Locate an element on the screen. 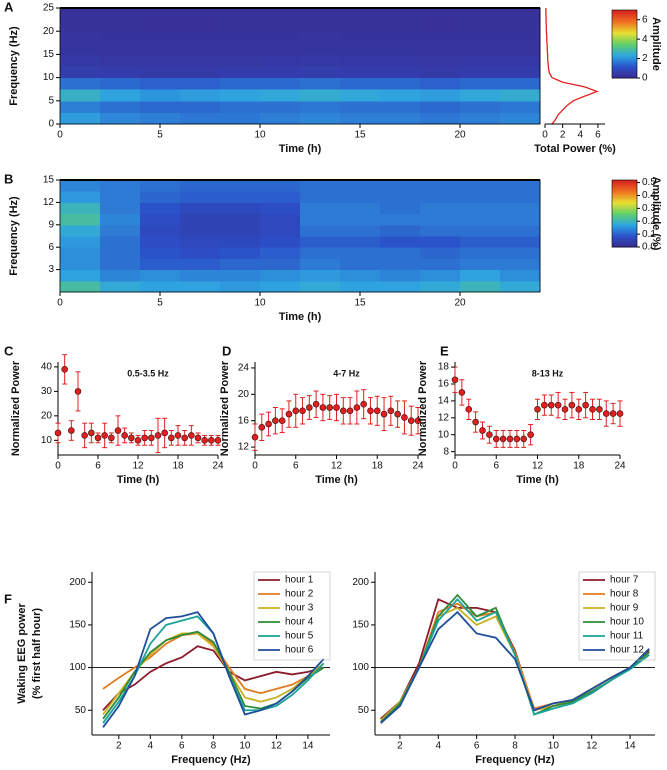 Image resolution: width=667 pixels, height=770 pixels. subplot-title: 0.5-3.5 Hz is located at coordinates (148, 373).